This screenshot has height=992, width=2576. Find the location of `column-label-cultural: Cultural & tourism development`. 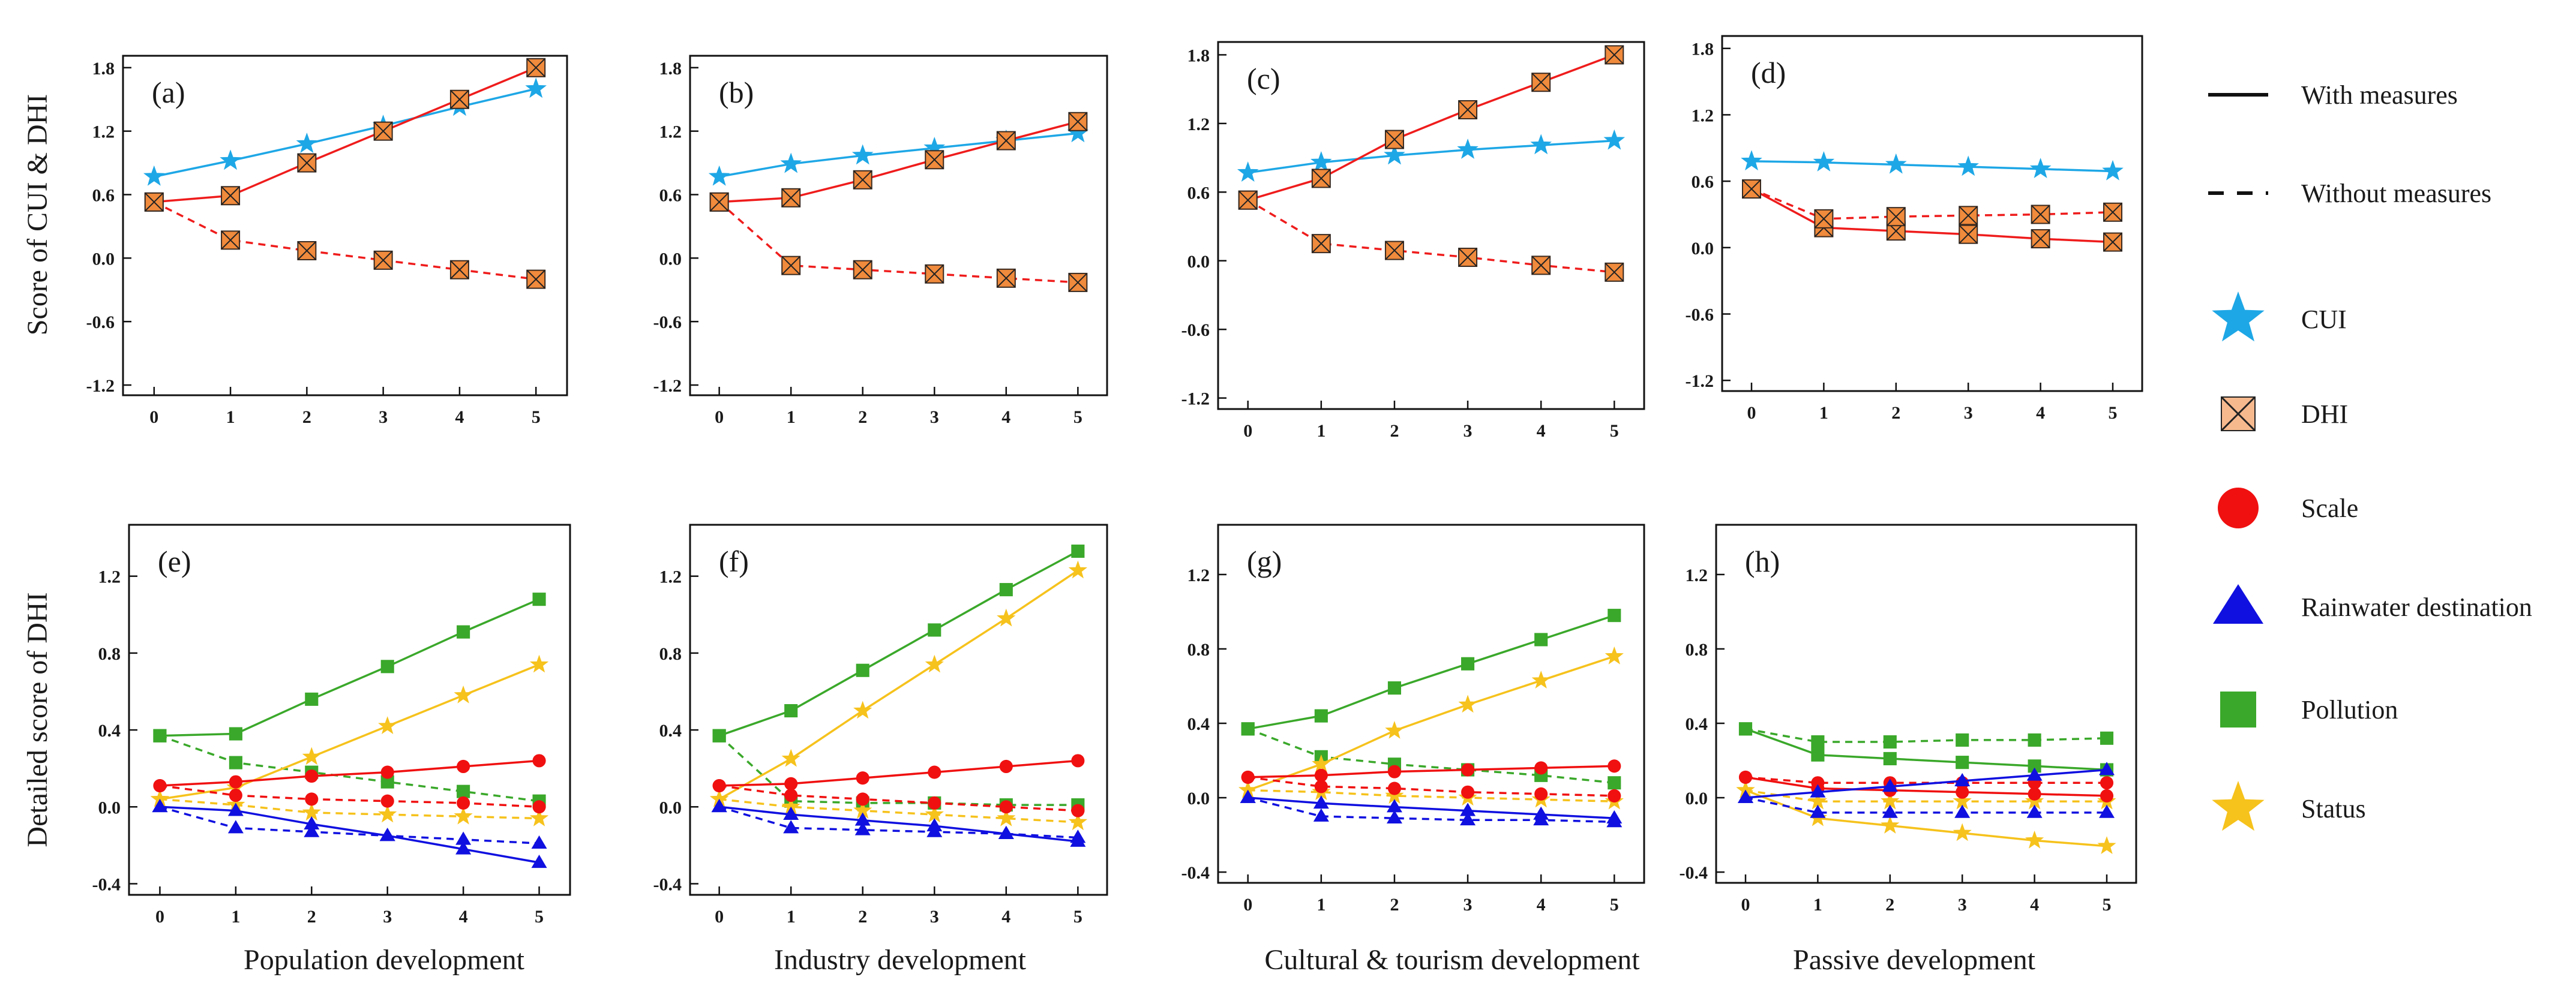

column-label-cultural: Cultural & tourism development is located at coordinates (1452, 960).